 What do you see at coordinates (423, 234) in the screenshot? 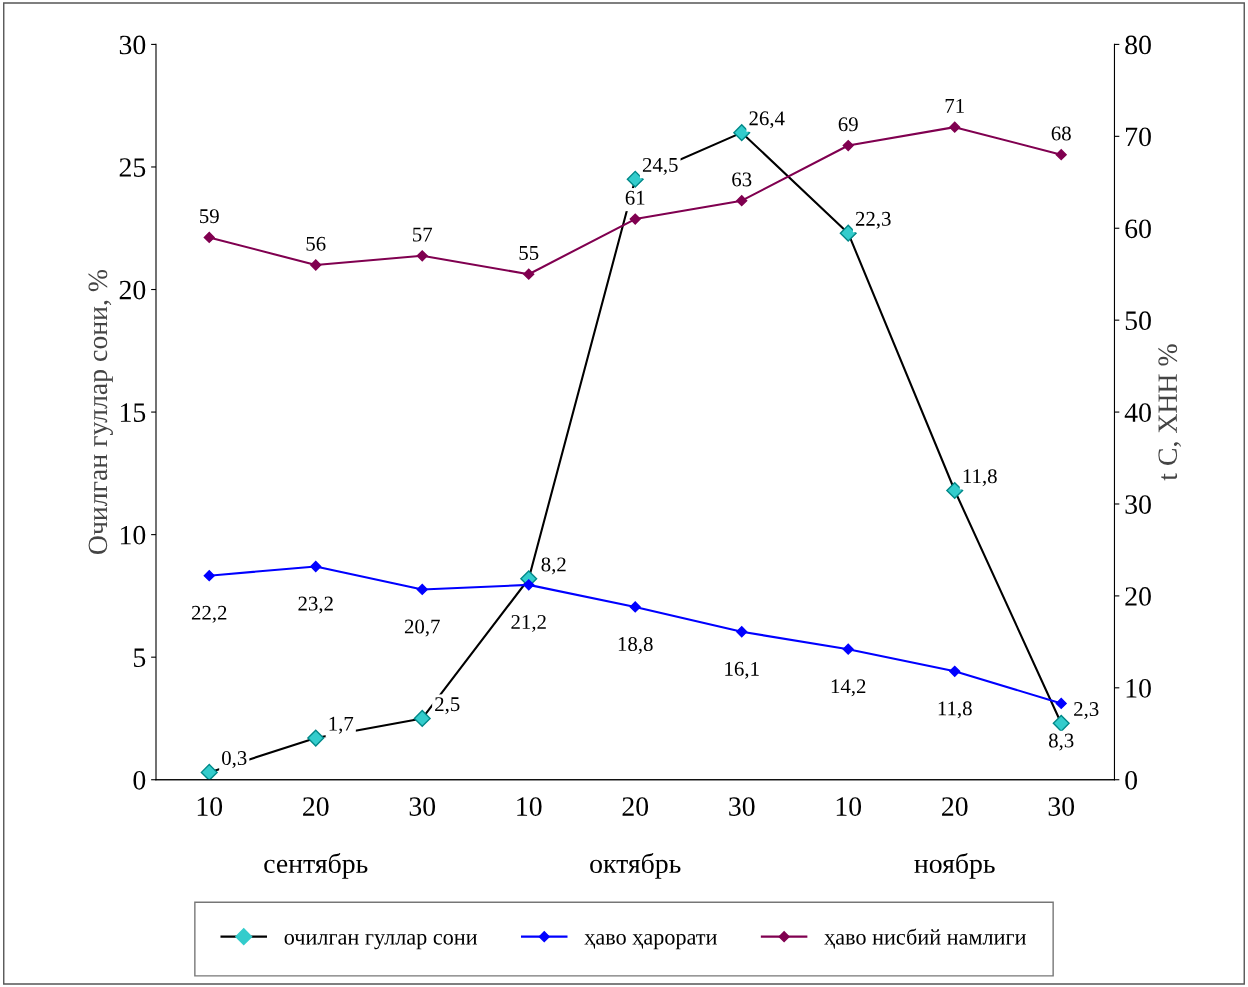
I see `data-label: 57` at bounding box center [423, 234].